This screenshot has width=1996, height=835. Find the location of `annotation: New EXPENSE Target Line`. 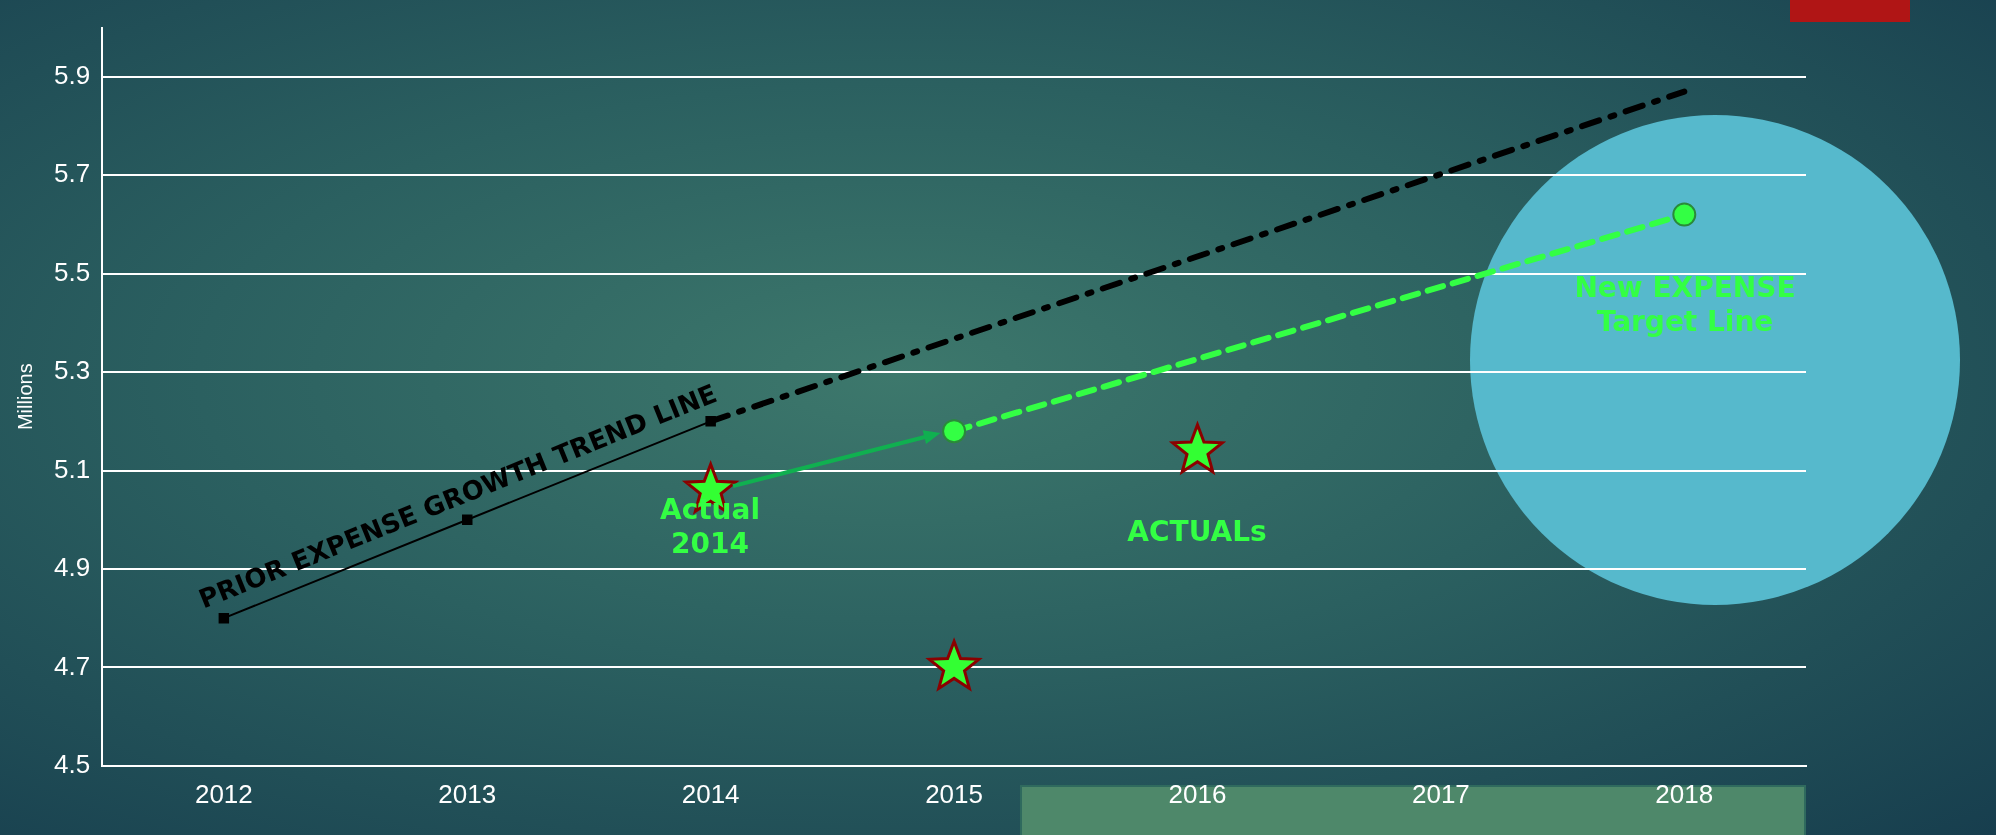

annotation: New EXPENSE Target Line is located at coordinates (1685, 305).